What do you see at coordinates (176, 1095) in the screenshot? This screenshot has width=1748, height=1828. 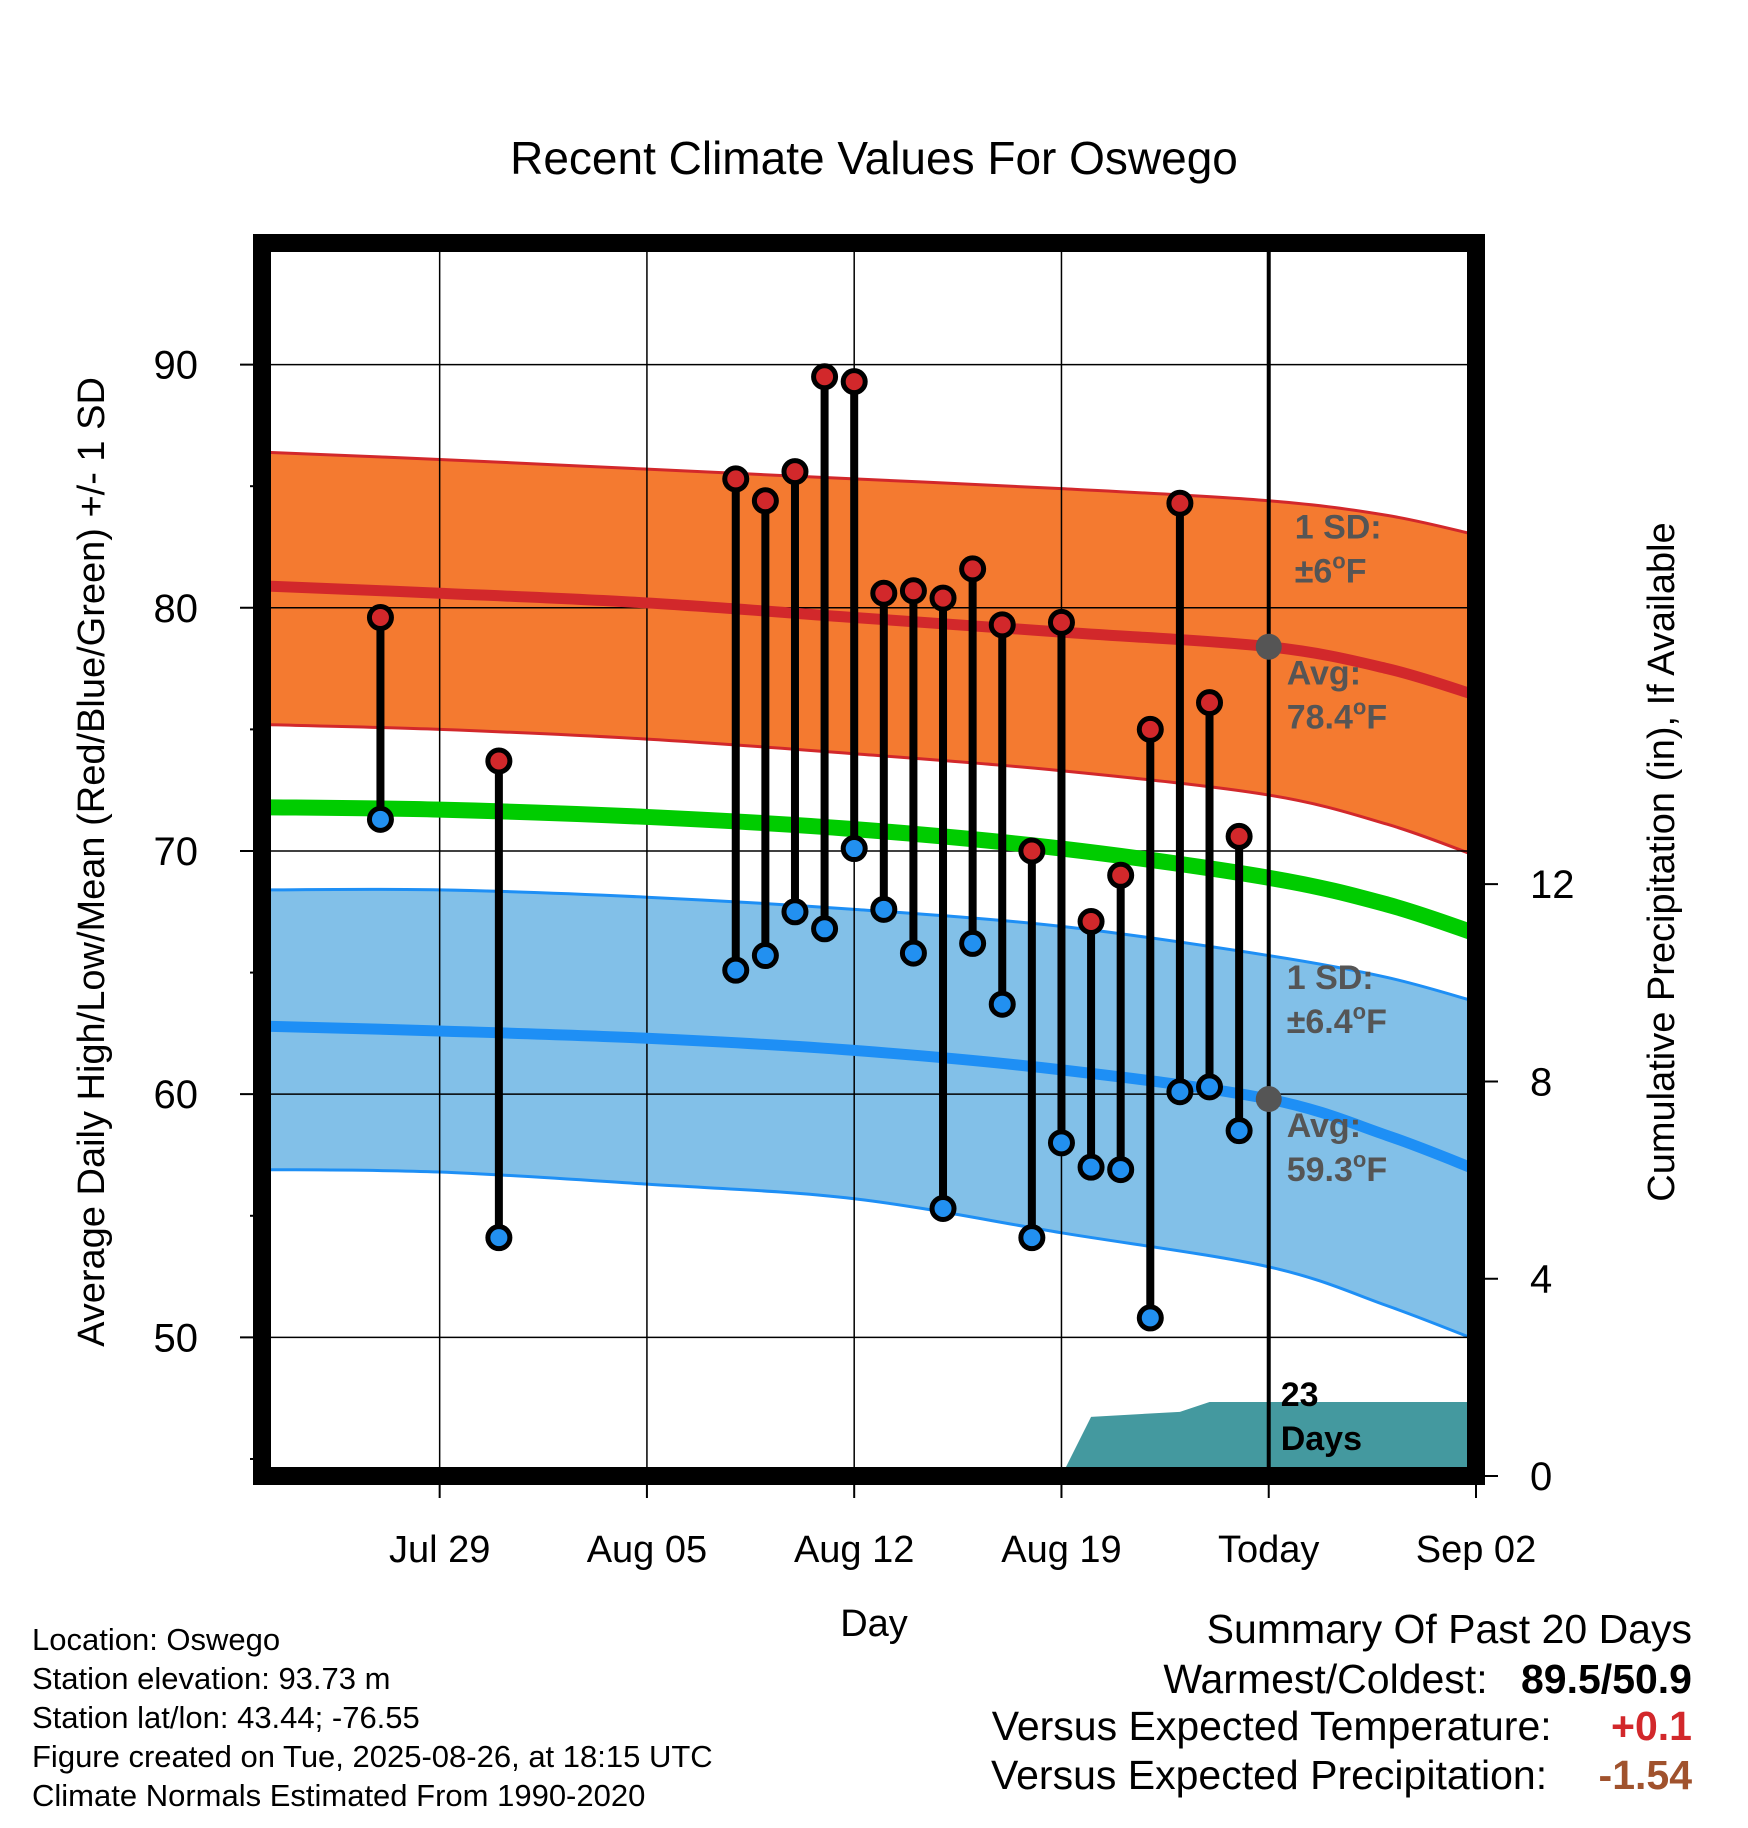 I see `y-tick-label: 60` at bounding box center [176, 1095].